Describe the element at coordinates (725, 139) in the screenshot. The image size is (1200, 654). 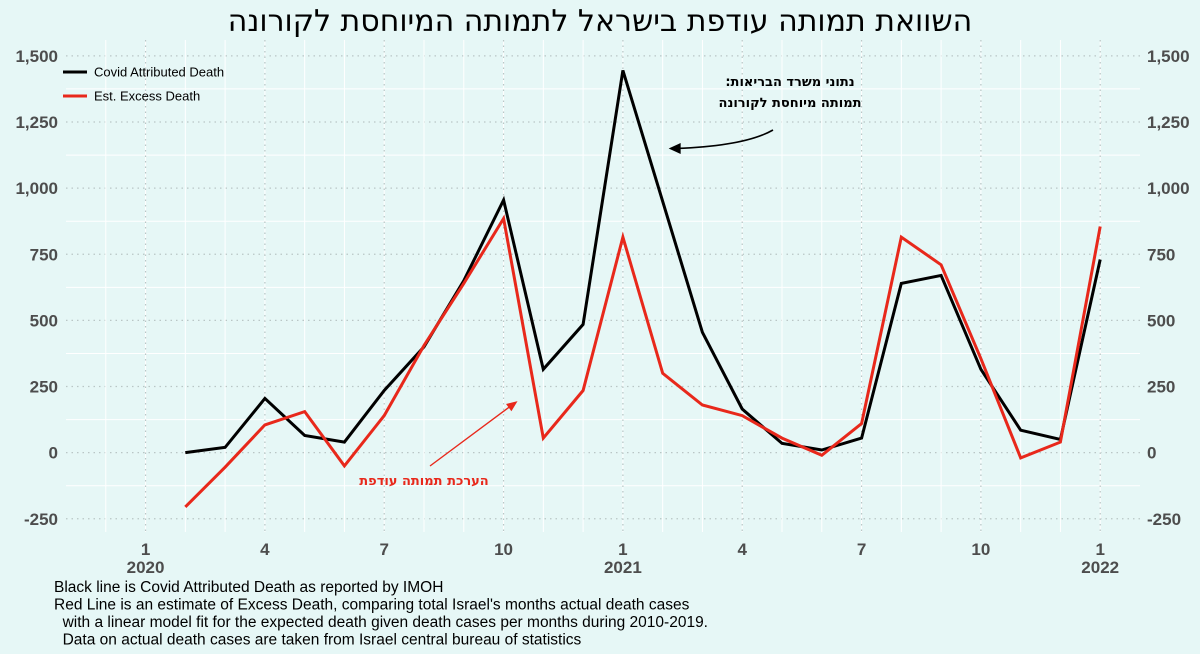
I see `annotation-arrow-black` at that location.